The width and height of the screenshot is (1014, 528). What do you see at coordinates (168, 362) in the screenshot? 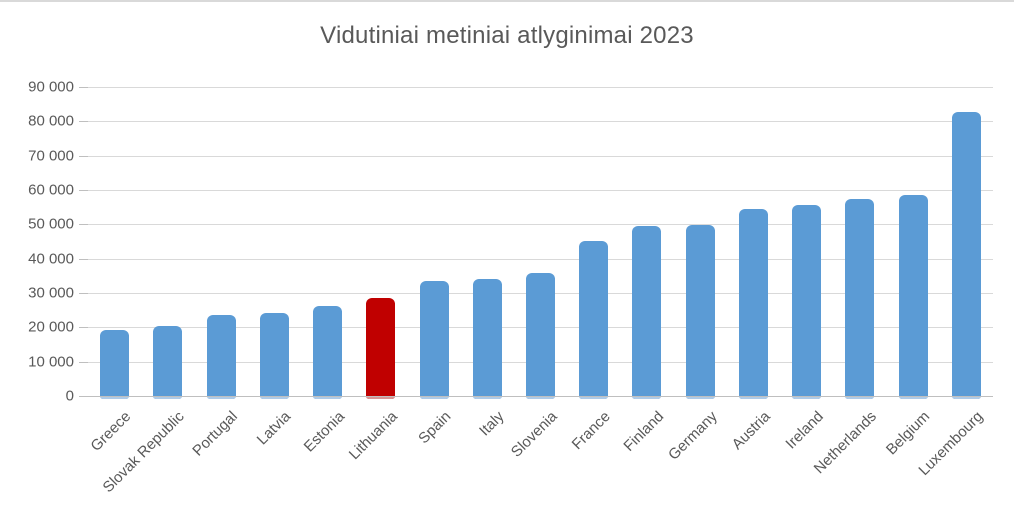
I see `bar-slovak-republic` at bounding box center [168, 362].